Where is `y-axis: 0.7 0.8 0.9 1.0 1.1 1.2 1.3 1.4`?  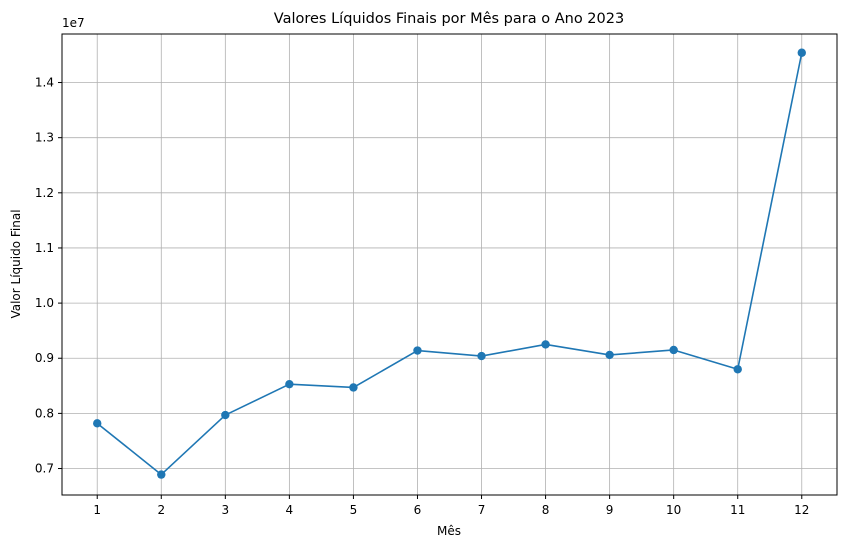 y-axis: 0.7 0.8 0.9 1.0 1.1 1.2 1.3 1.4 is located at coordinates (48, 276).